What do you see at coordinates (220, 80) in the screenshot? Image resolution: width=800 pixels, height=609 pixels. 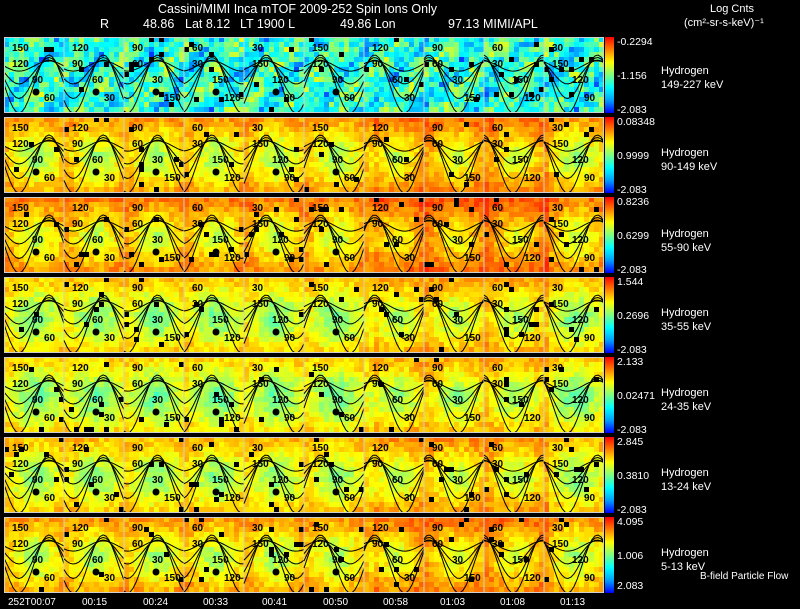 I see `contour-label: 150` at bounding box center [220, 80].